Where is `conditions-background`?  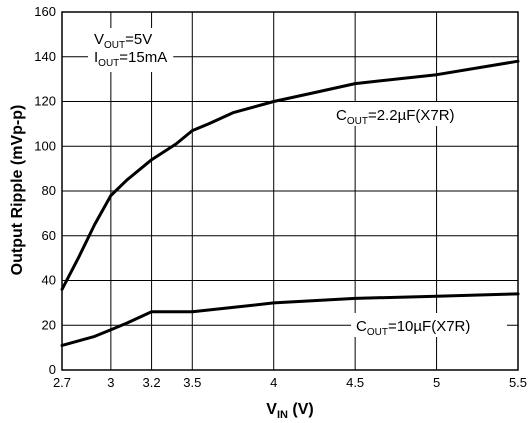
conditions-background is located at coordinates (131, 50).